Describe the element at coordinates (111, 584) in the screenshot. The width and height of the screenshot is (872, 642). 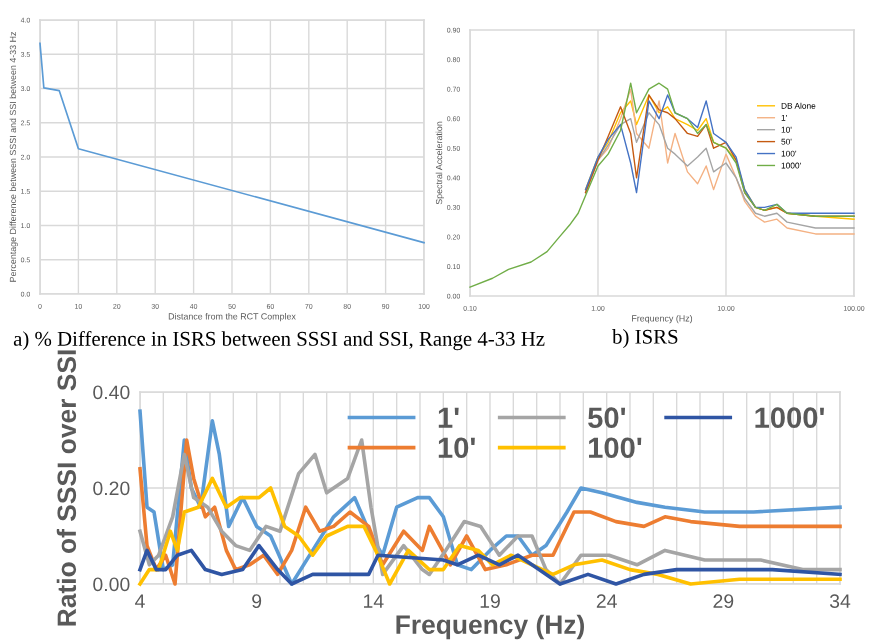
I see `y-tick-label: 0.00` at that location.